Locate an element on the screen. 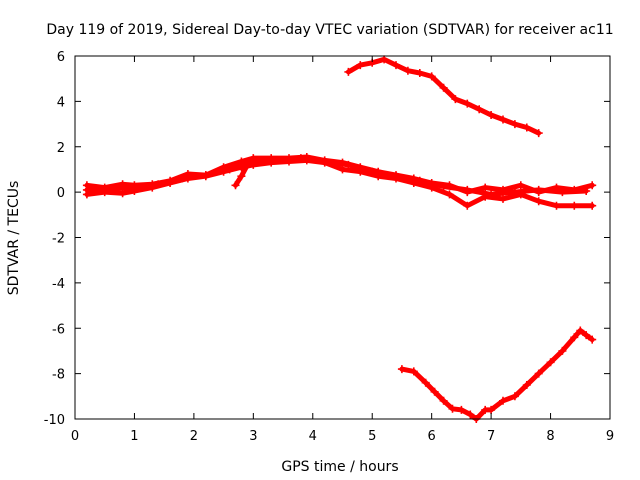  y-tick-label: -2 is located at coordinates (58, 239).